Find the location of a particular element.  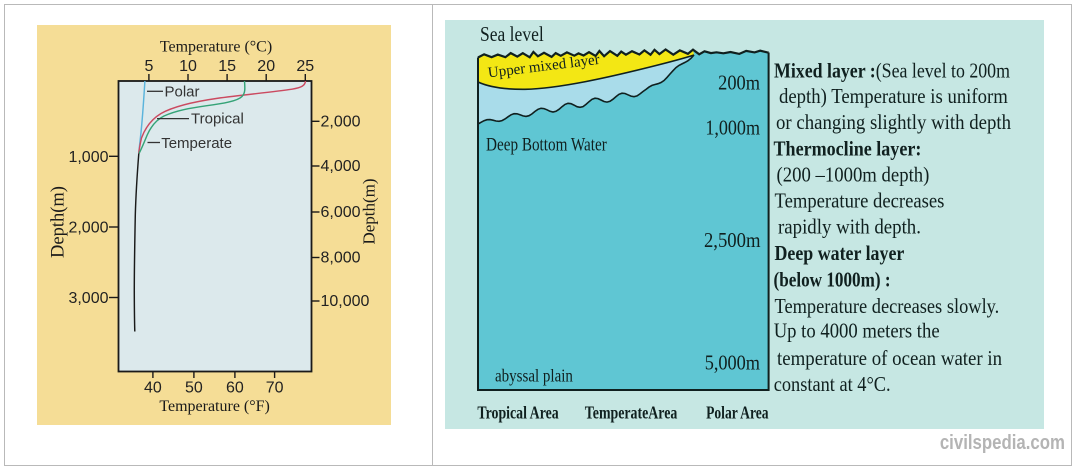

svg-text: 25 is located at coordinates (305, 66).